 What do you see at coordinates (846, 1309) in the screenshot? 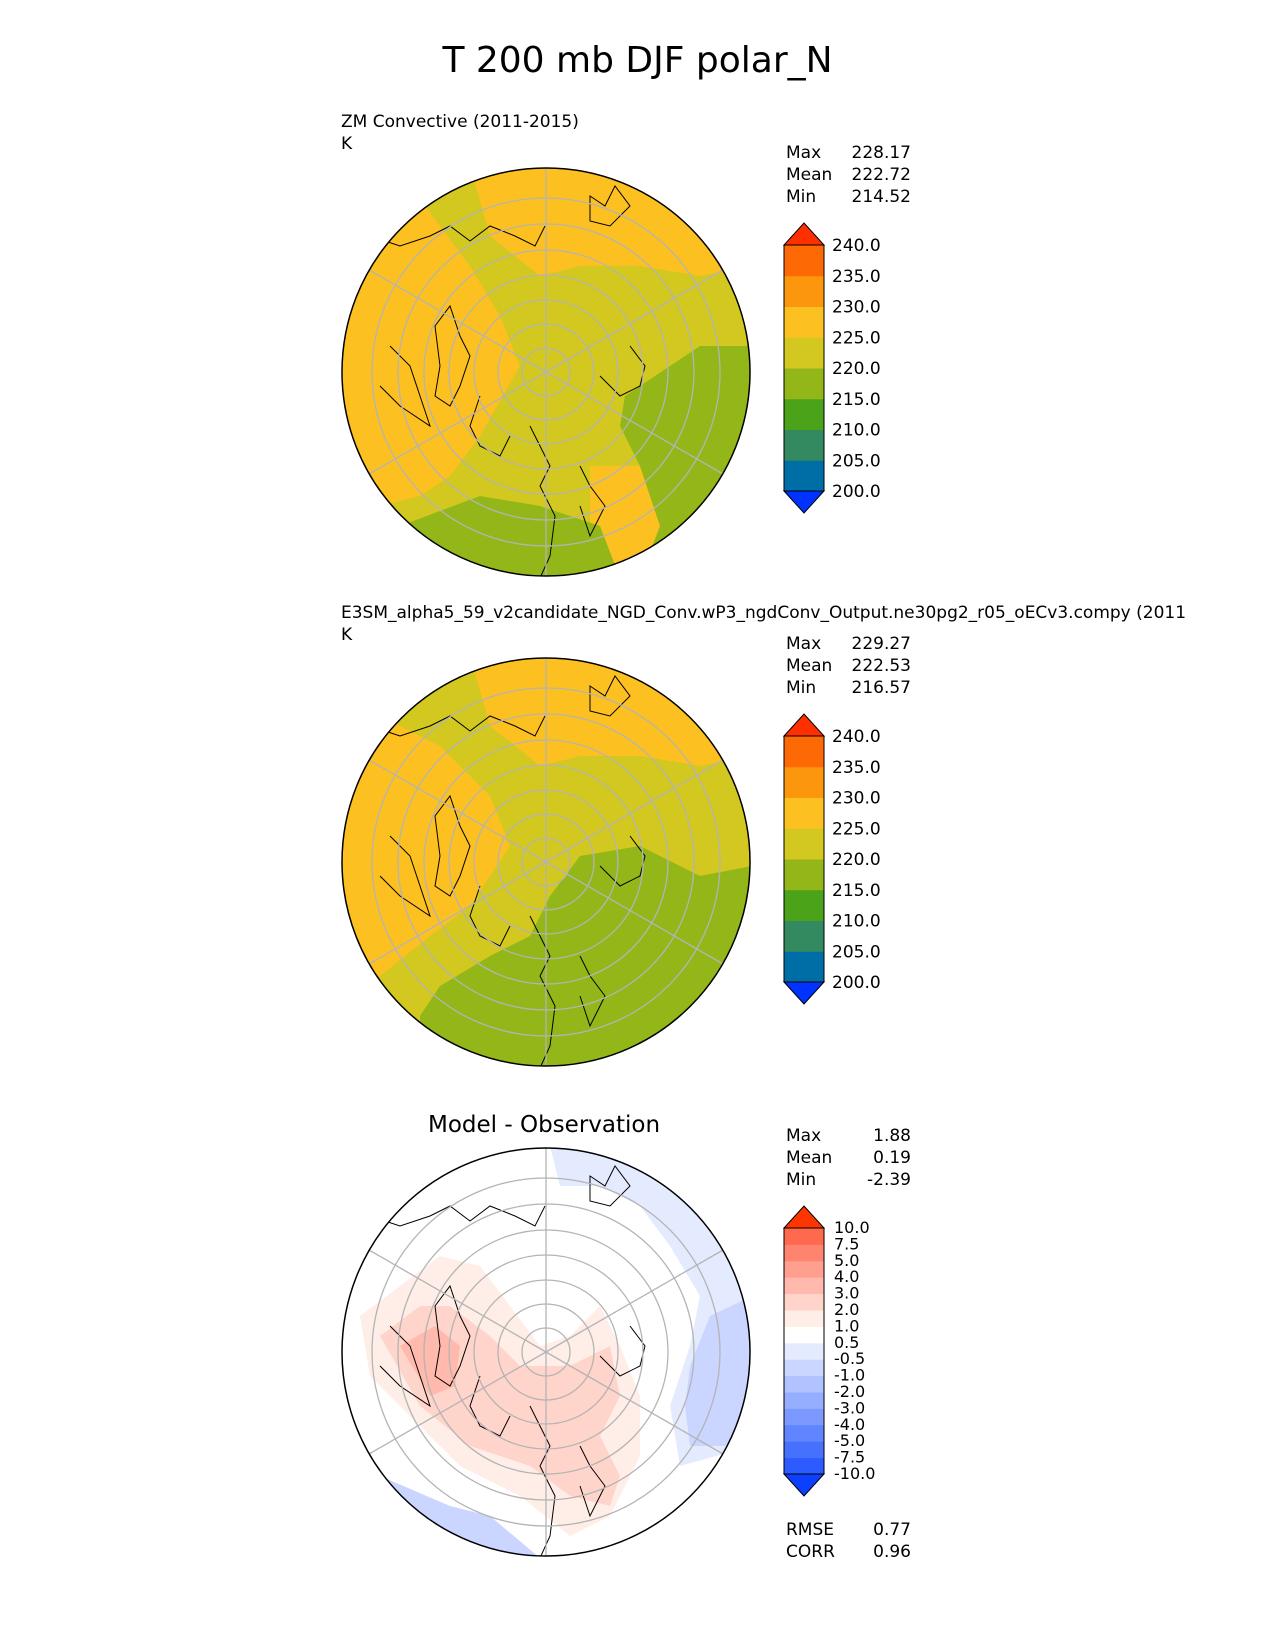
I see `colorbar-tick-label: 2.0` at bounding box center [846, 1309].